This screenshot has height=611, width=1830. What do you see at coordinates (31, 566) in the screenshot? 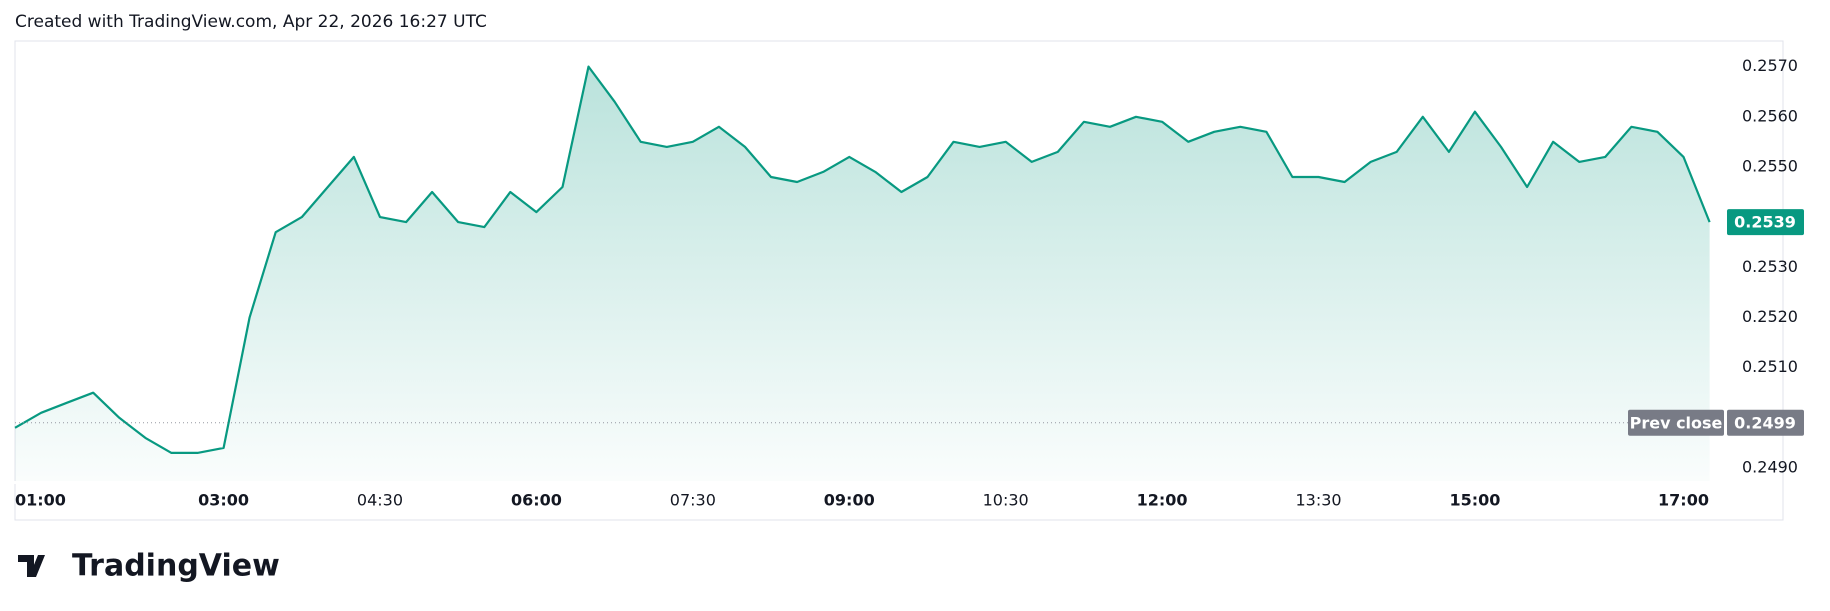
I see `logo-icon` at bounding box center [31, 566].